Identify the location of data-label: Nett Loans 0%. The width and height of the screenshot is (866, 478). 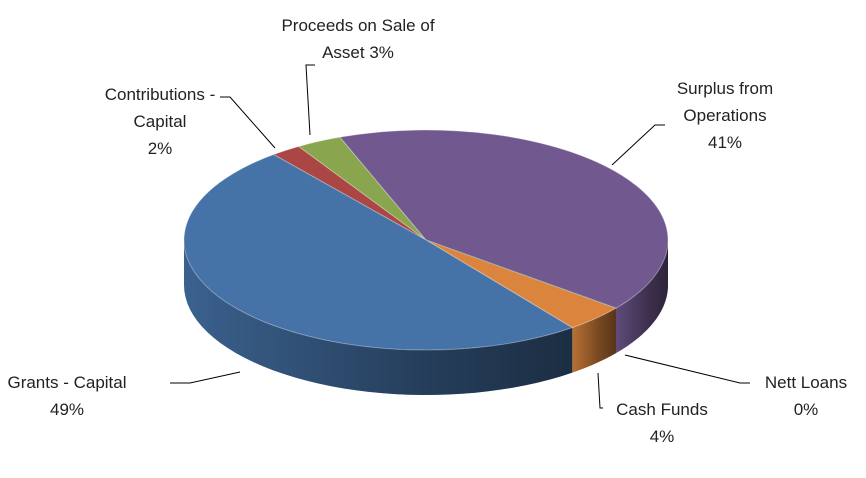
(806, 396).